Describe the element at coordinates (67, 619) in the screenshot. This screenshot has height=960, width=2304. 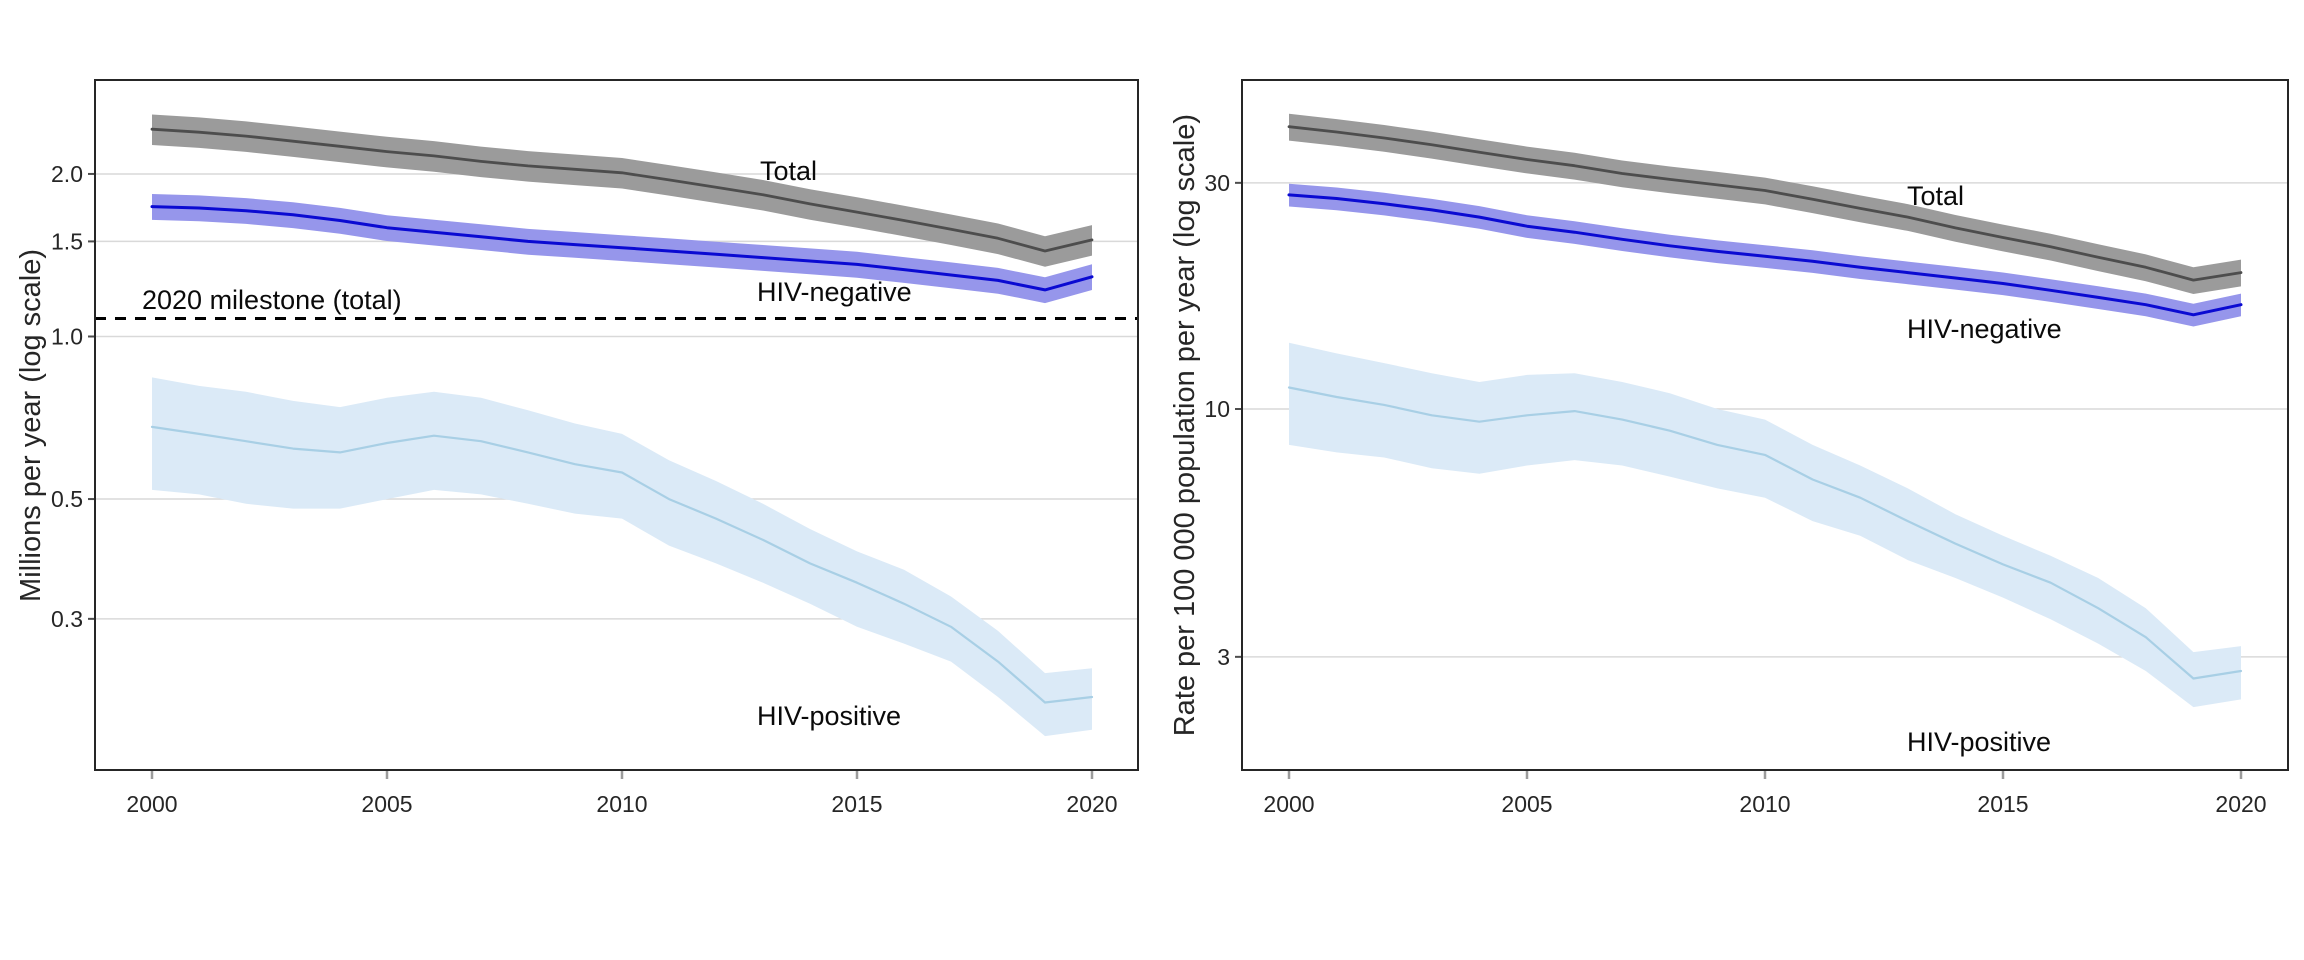
I see `y-tick-label: 0.3` at that location.